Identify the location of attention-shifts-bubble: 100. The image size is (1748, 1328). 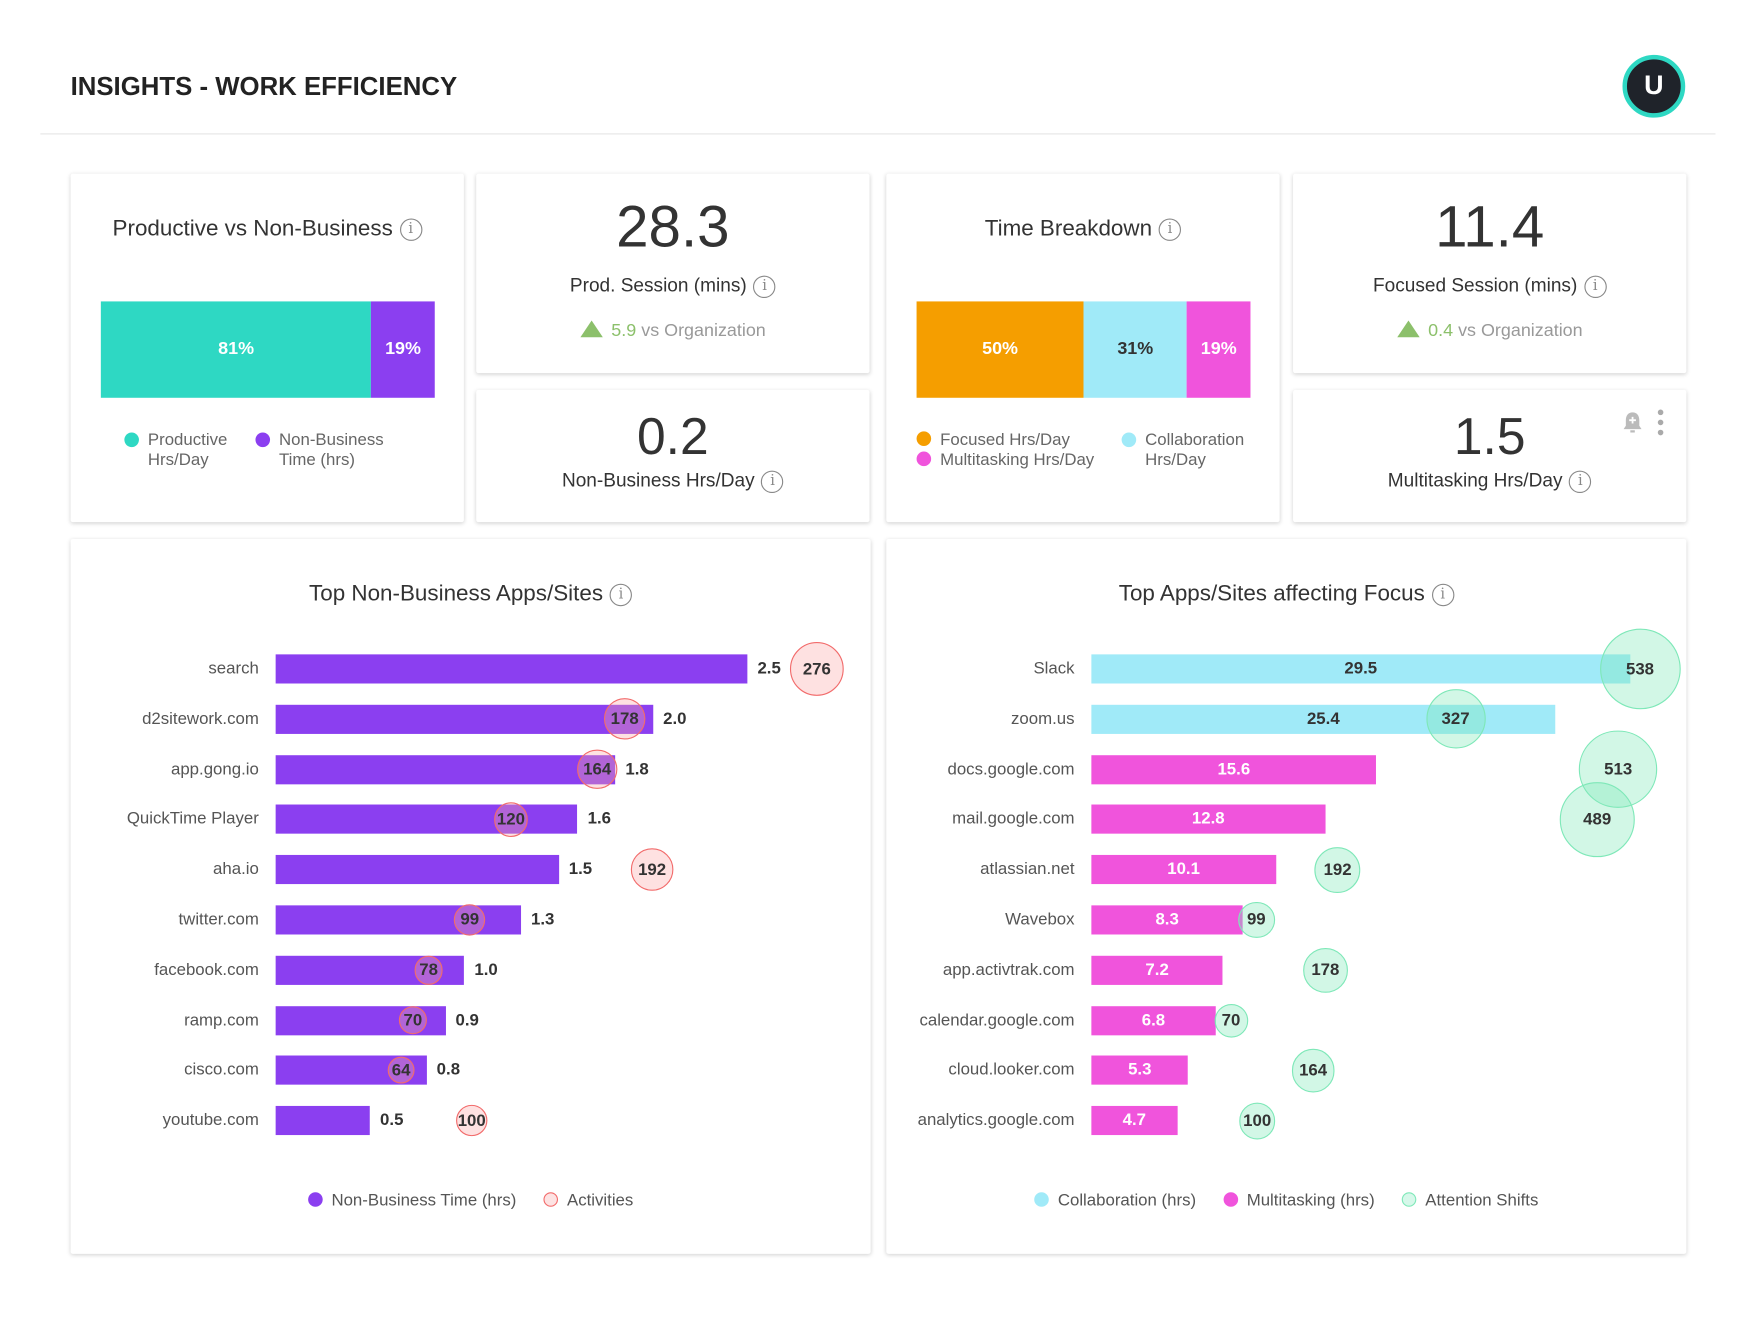
(1257, 1121).